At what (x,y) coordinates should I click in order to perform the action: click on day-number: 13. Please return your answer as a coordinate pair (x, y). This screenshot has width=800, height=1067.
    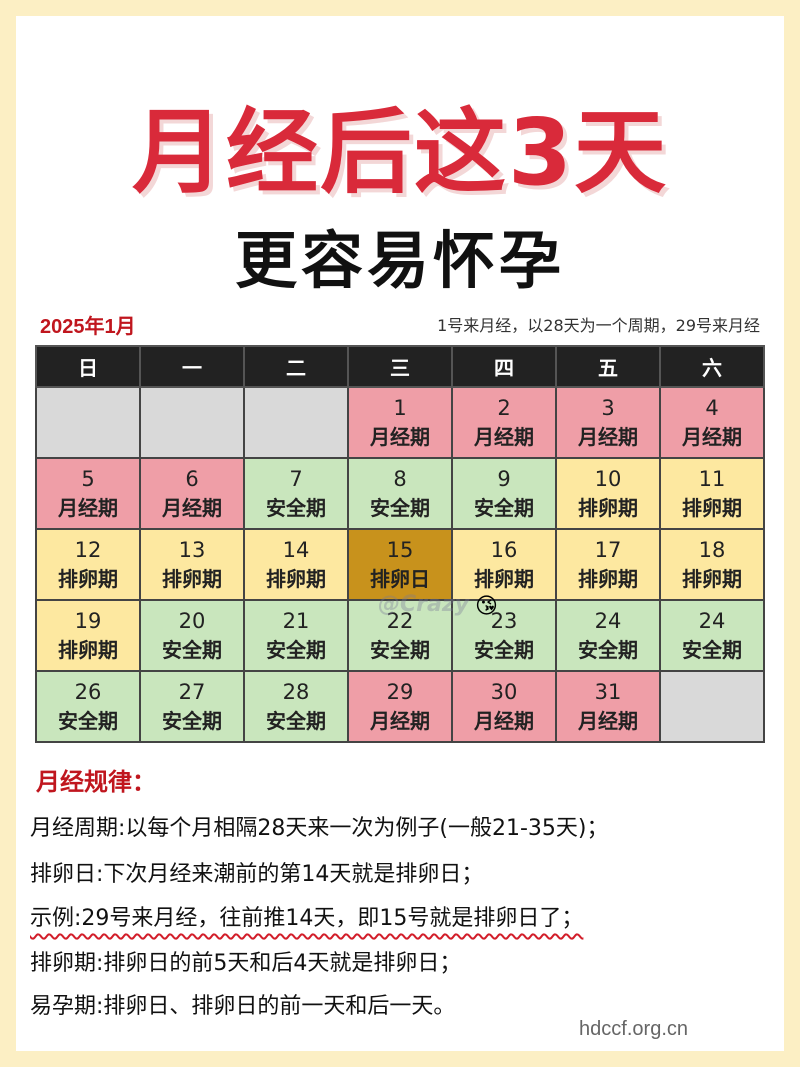
    Looking at the image, I should click on (192, 549).